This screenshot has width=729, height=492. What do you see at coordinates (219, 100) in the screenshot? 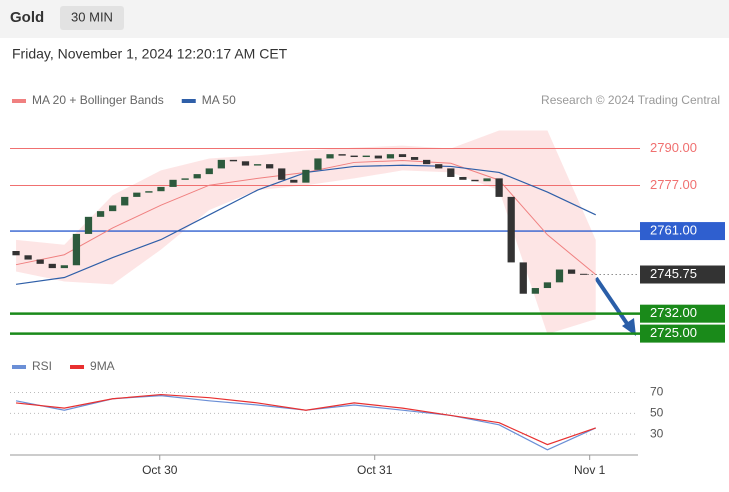
I see `legend-label: MA 50` at bounding box center [219, 100].